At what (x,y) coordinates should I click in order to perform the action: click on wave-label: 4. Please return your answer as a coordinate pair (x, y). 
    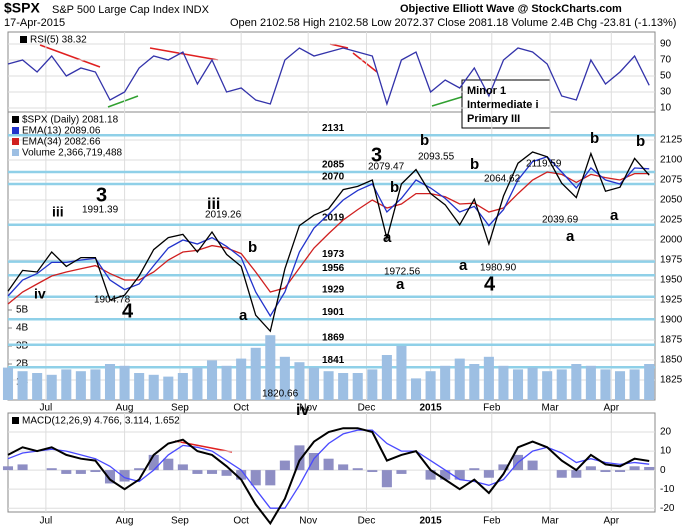
    Looking at the image, I should click on (128, 311).